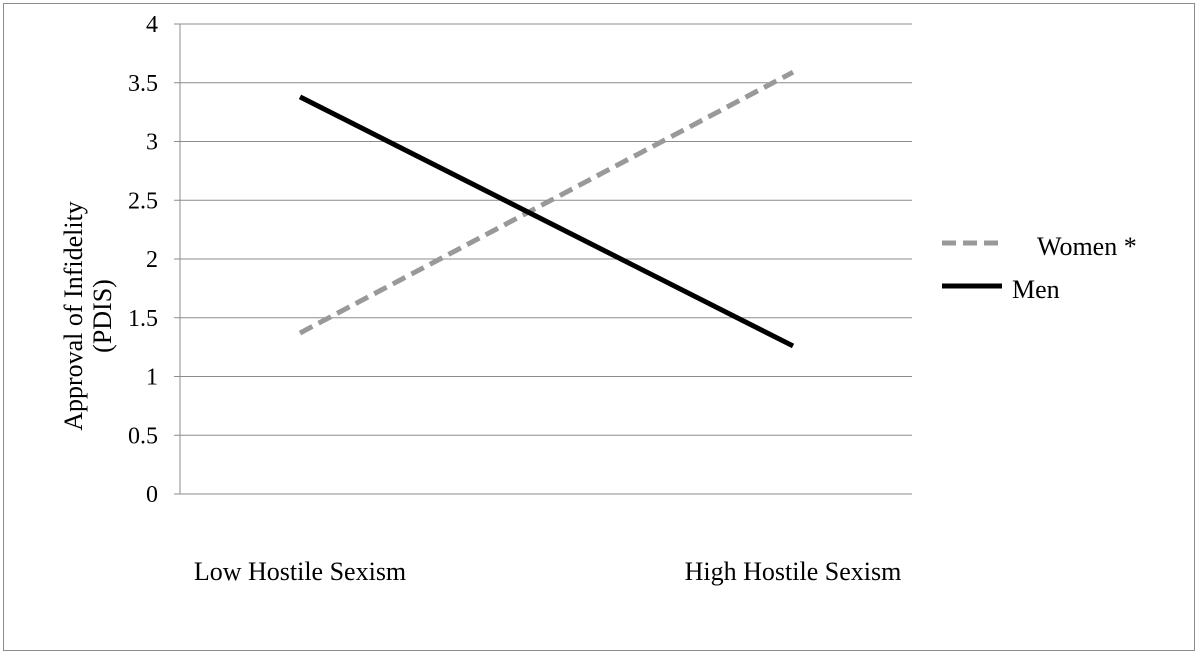 The image size is (1200, 656). I want to click on legend-label: Women *, so click(1087, 246).